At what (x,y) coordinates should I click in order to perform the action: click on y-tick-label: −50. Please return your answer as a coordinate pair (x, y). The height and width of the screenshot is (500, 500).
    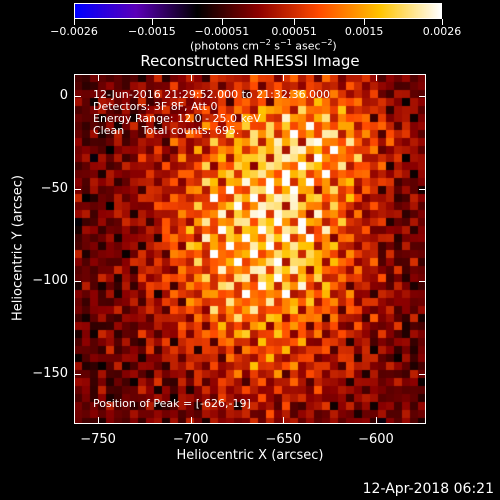
    Looking at the image, I should click on (54, 188).